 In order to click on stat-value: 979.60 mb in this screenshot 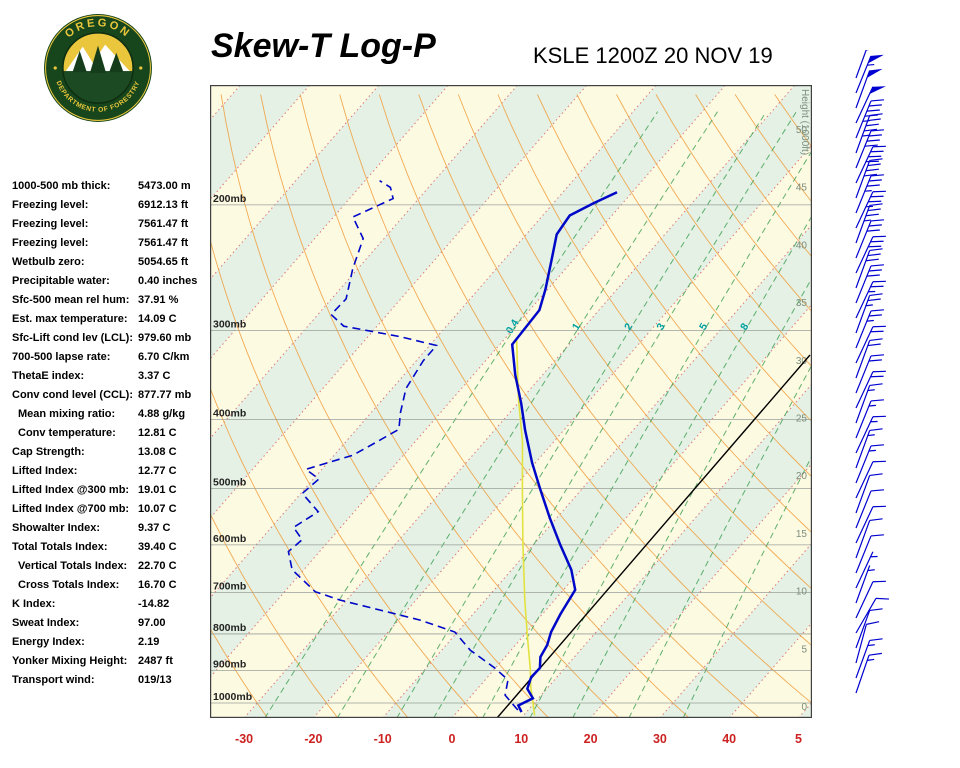, I will do `click(165, 338)`.